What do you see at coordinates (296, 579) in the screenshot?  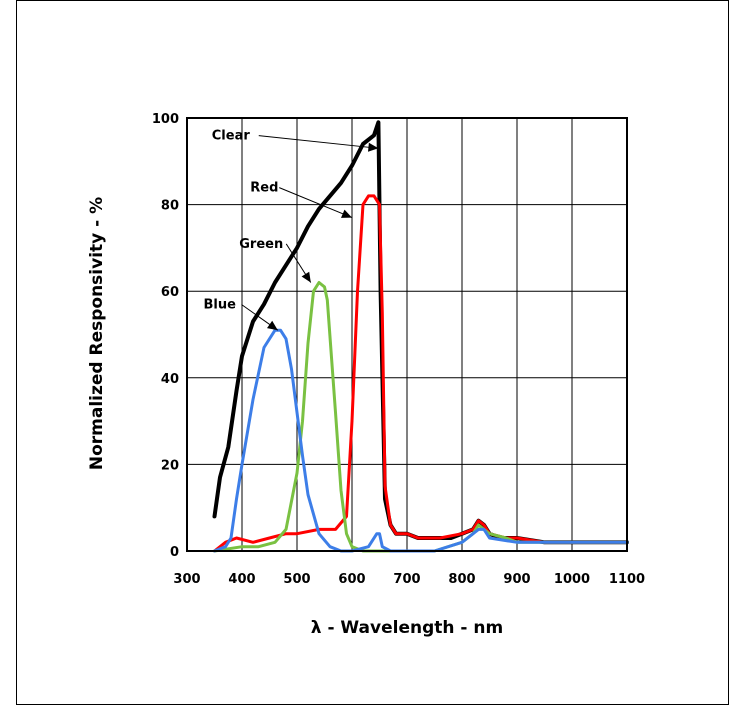 I see `x-tick-label: 500` at bounding box center [296, 579].